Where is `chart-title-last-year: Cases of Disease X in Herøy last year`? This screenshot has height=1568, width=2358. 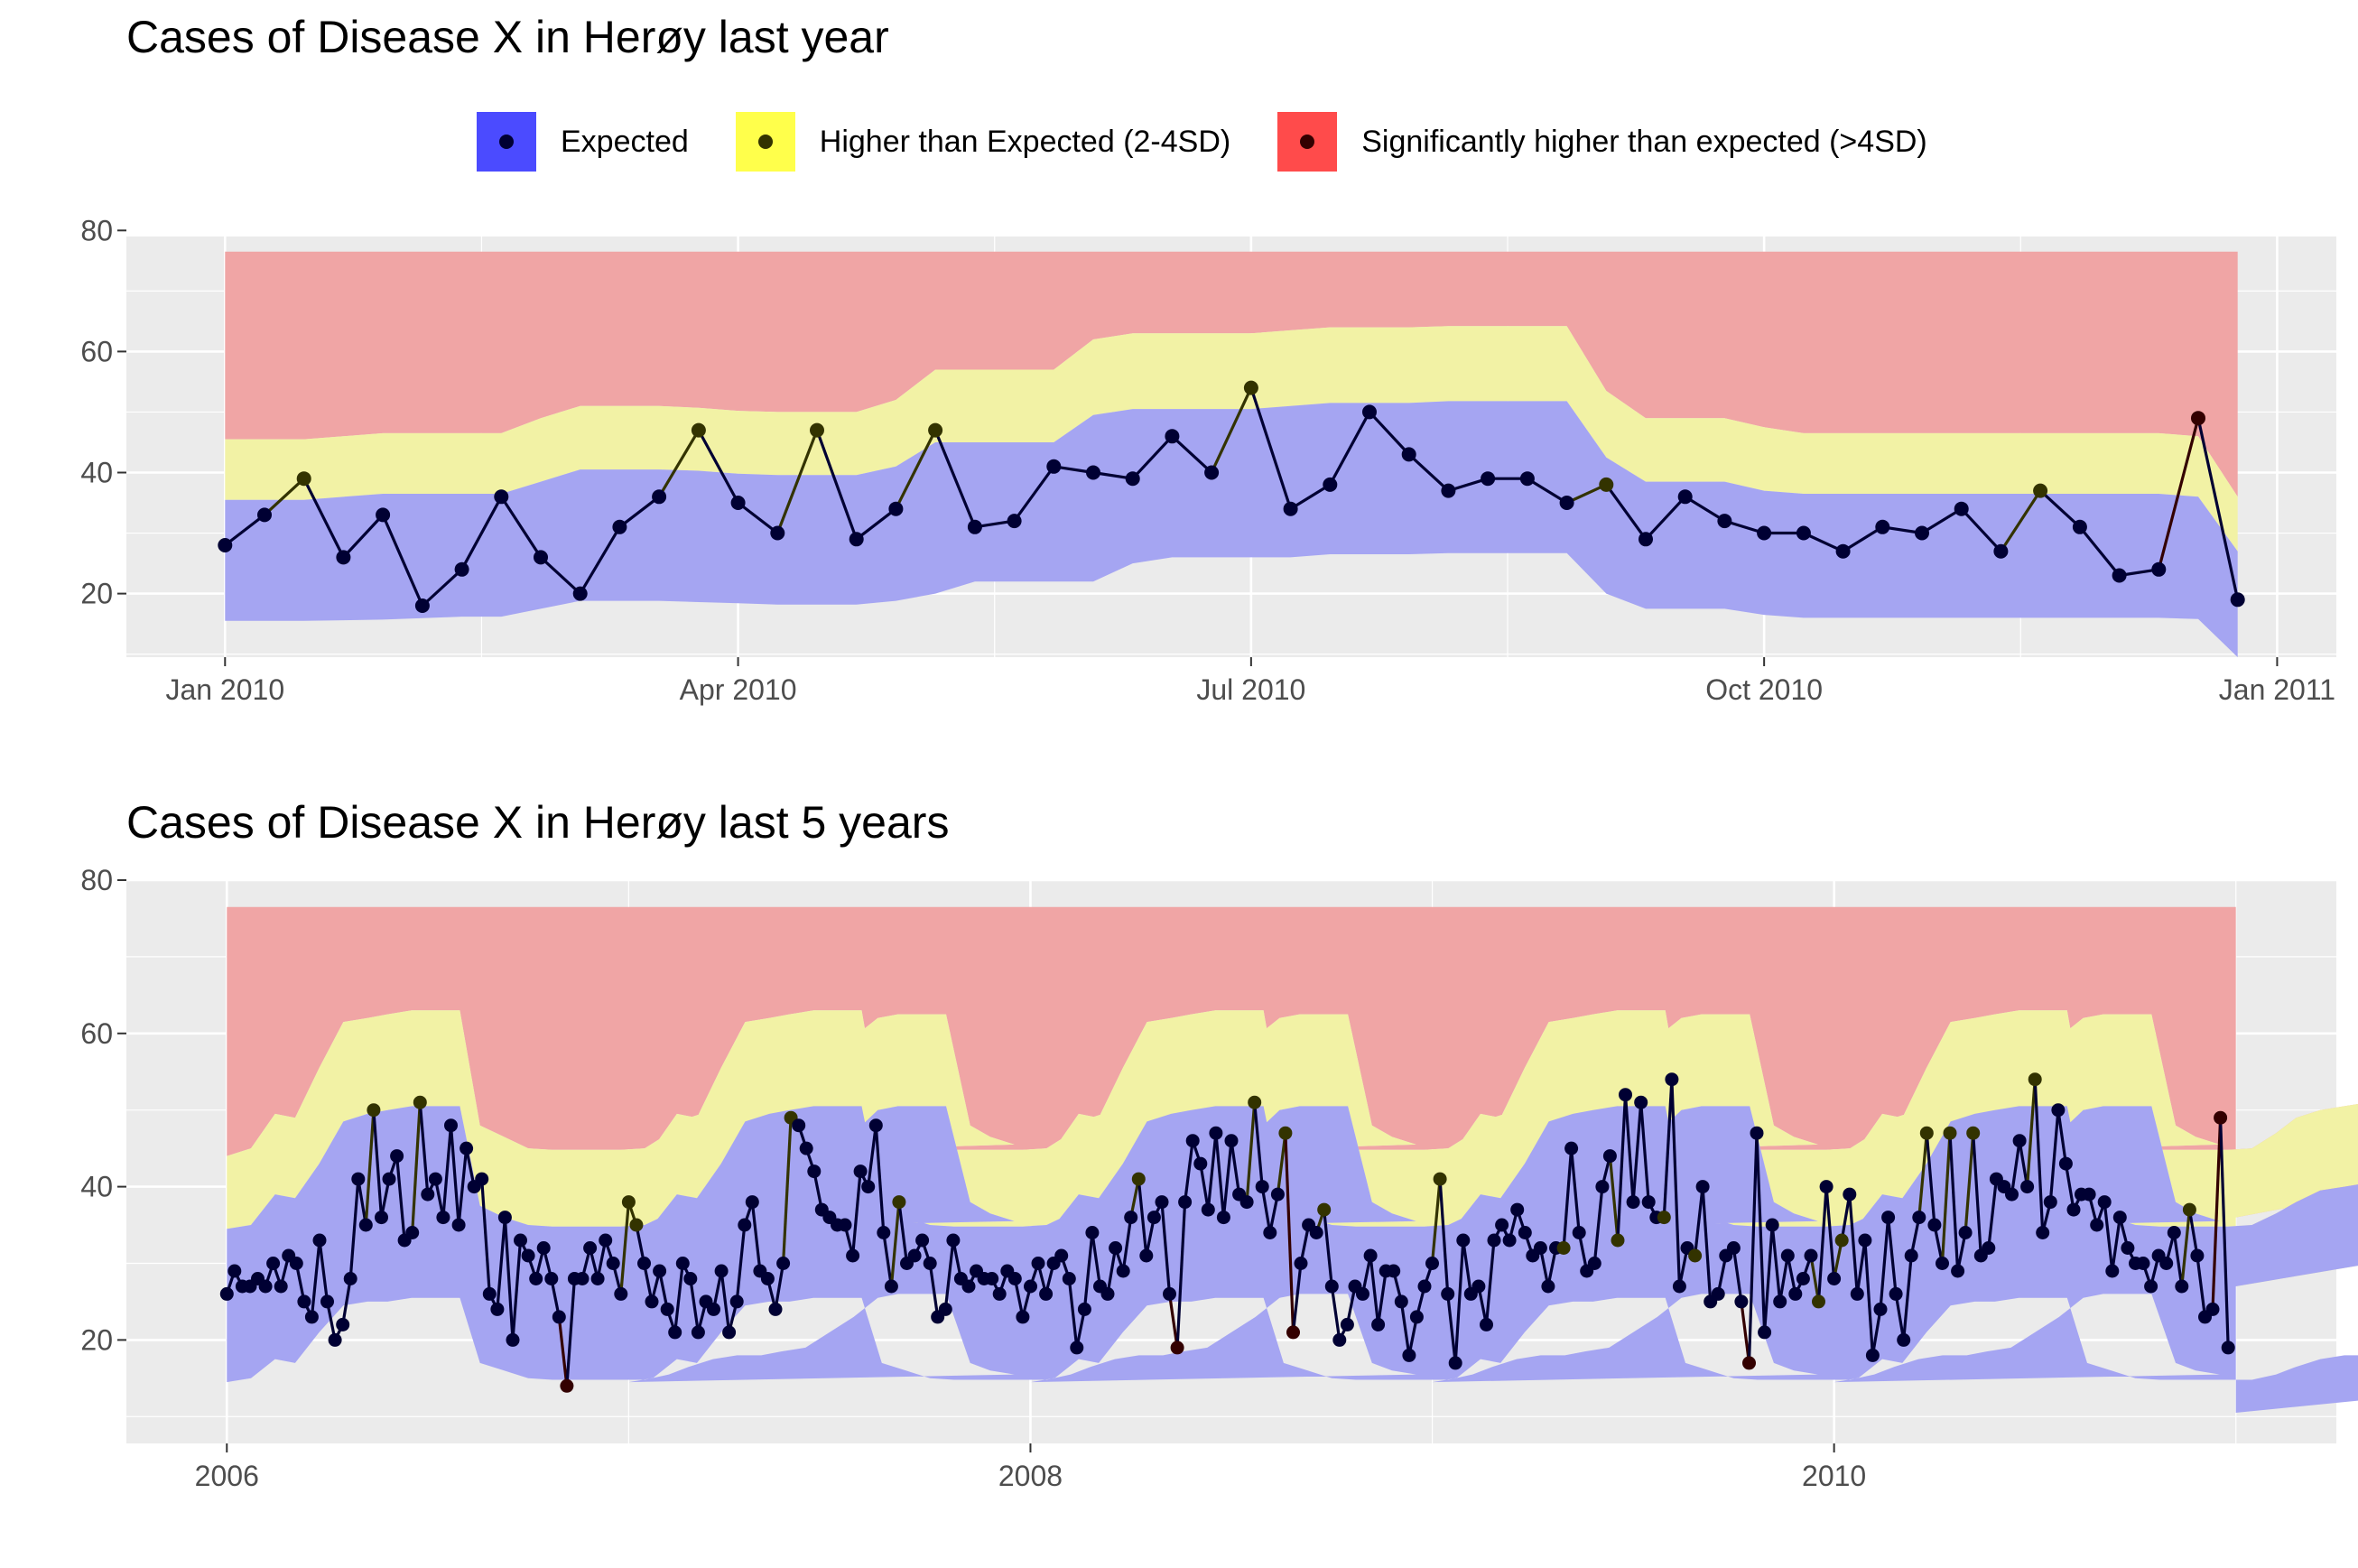
chart-title-last-year: Cases of Disease X in Herøy last year is located at coordinates (507, 37).